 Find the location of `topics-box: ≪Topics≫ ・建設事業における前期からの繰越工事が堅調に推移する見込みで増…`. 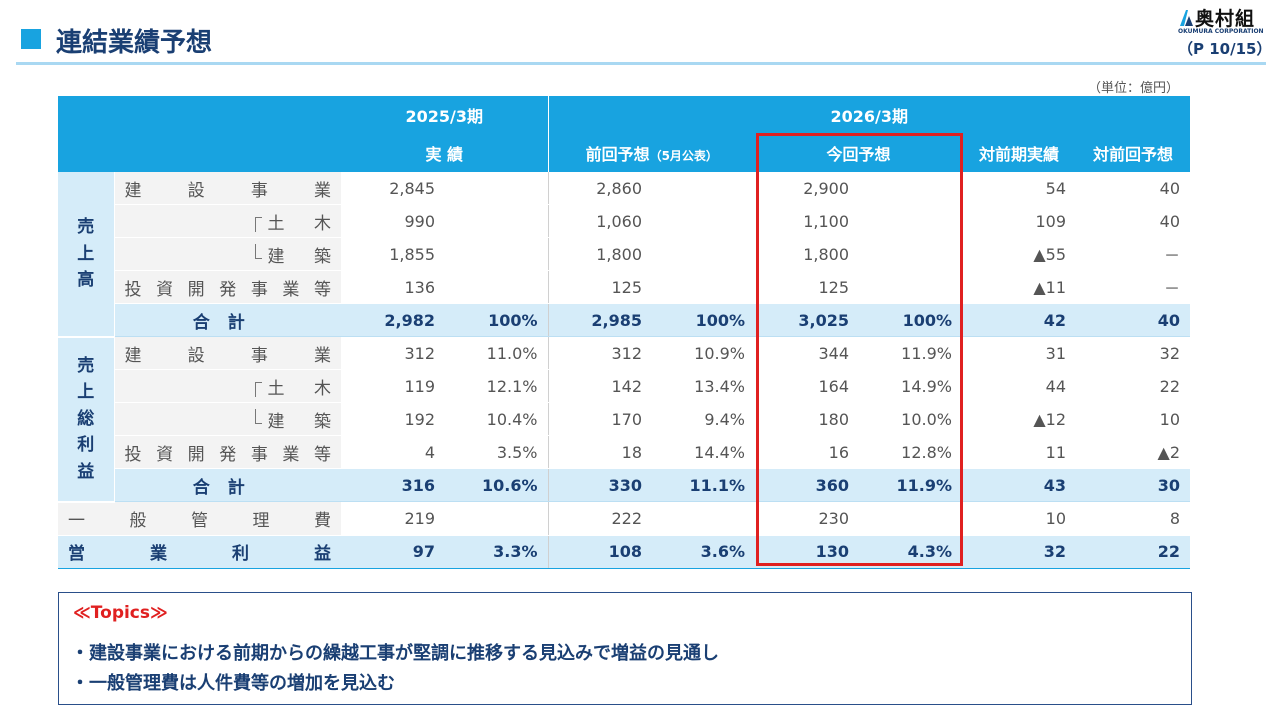

topics-box: ≪Topics≫ ・建設事業における前期からの繰越工事が堅調に推移する見込みで増… is located at coordinates (625, 648).